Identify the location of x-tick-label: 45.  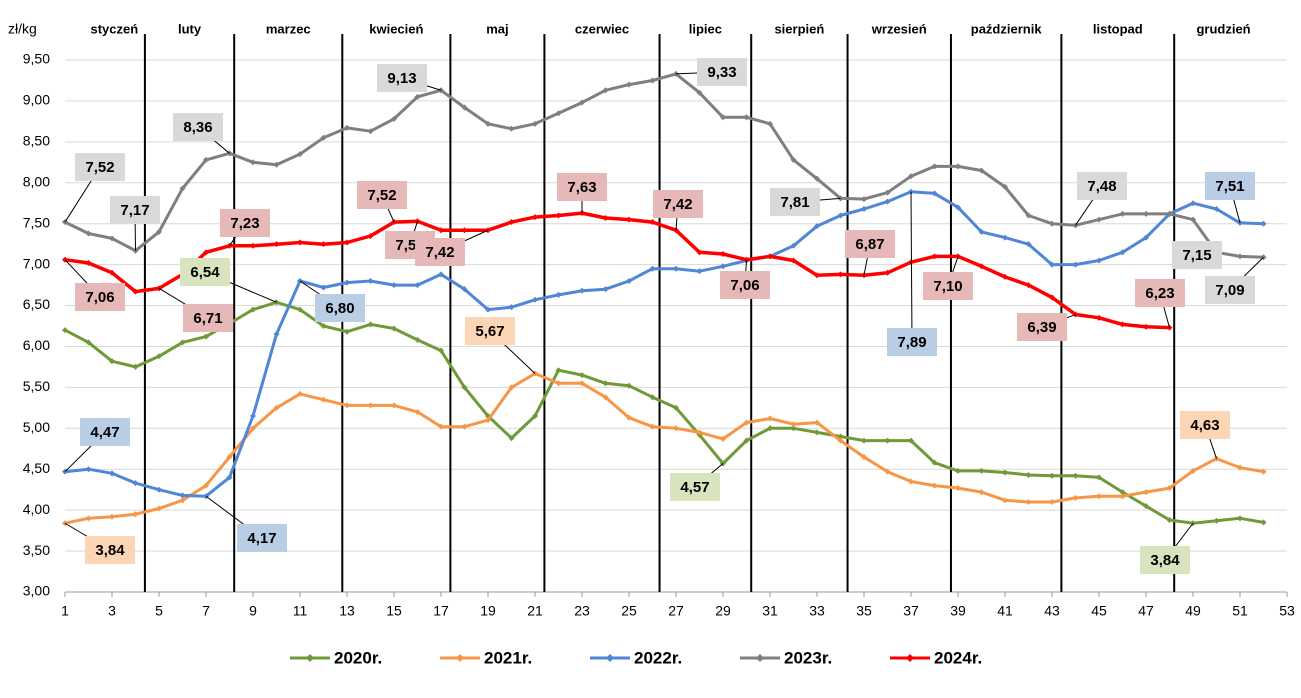
(1099, 611).